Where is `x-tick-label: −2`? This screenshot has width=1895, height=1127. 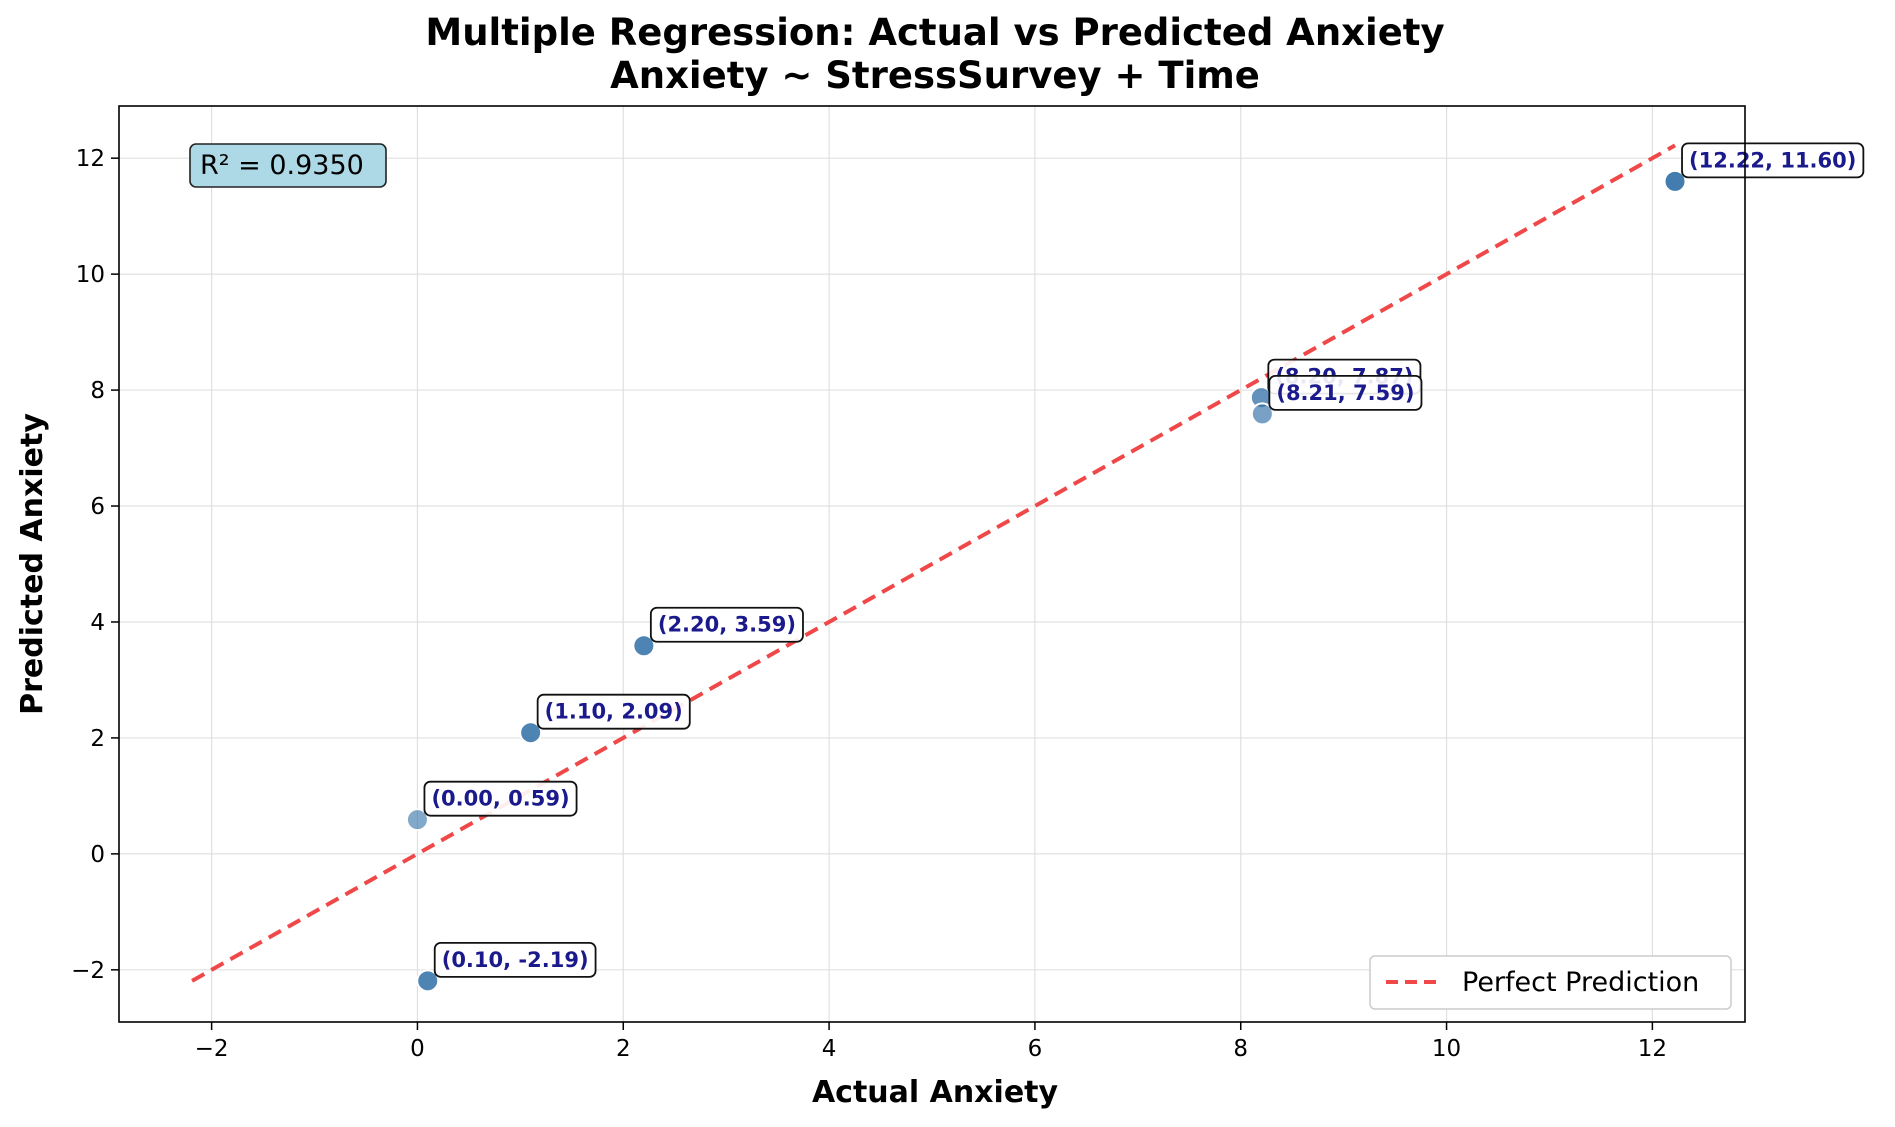
x-tick-label: −2 is located at coordinates (212, 1049).